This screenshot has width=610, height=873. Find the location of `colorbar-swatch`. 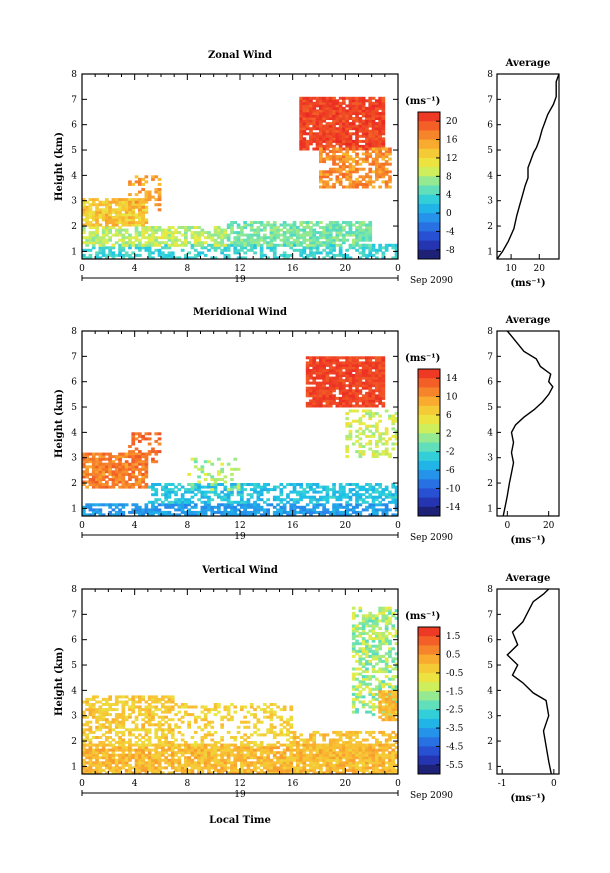

colorbar-swatch is located at coordinates (429, 456).